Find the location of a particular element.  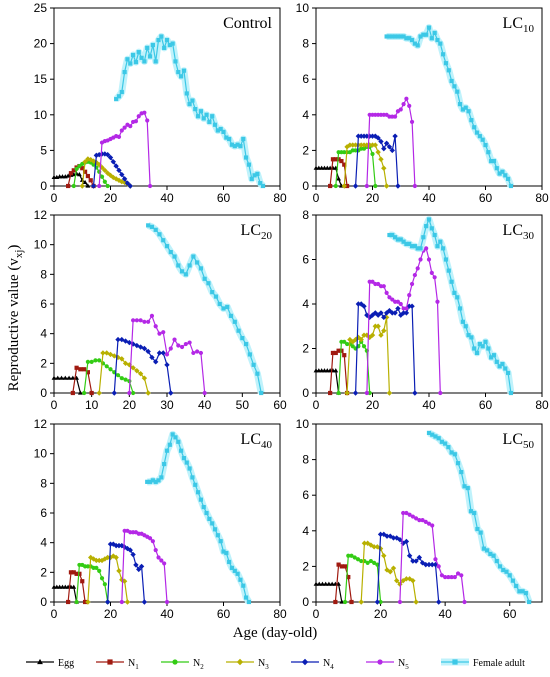

y-tick-label: 0 is located at coordinates (43, 393).